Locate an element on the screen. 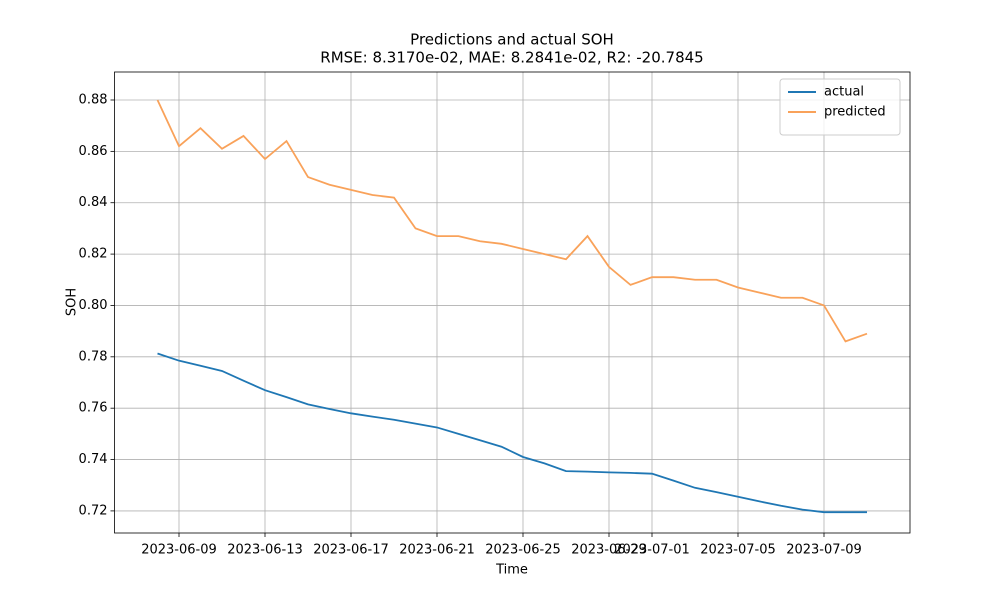  y-tick-label: 0.72 is located at coordinates (93, 510).